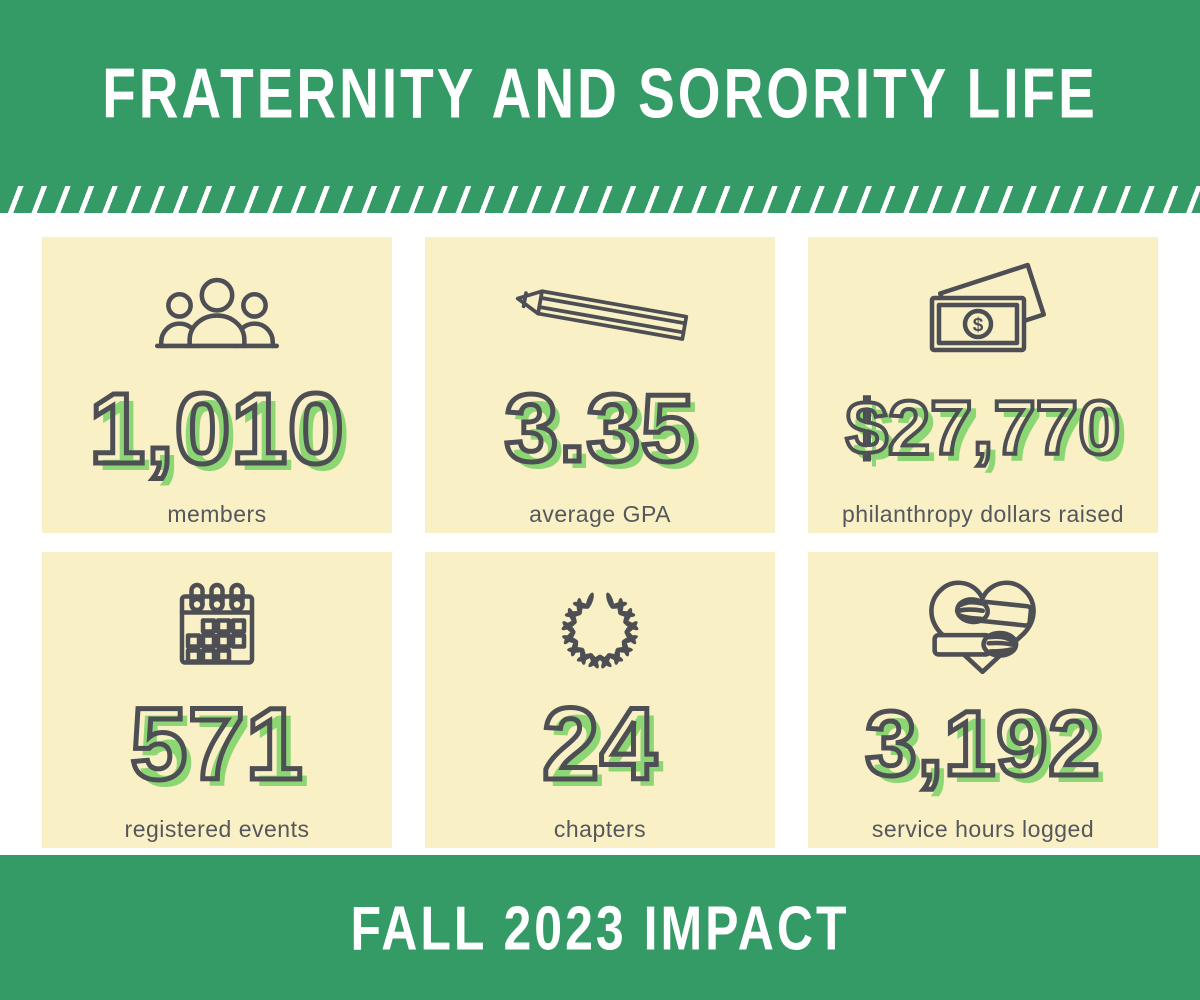  What do you see at coordinates (983, 514) in the screenshot?
I see `stat-label-philanthropy: philanthropy dollars raised` at bounding box center [983, 514].